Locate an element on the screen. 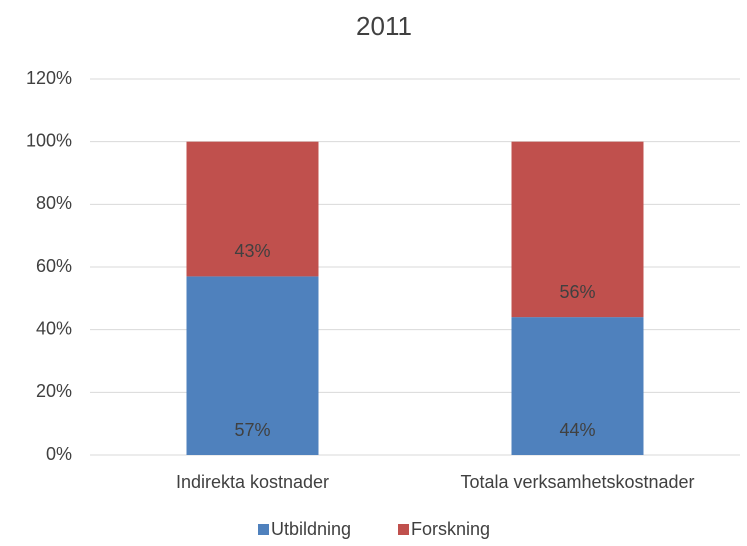 This screenshot has width=747, height=546. y-tick-label: 120% is located at coordinates (49, 78).